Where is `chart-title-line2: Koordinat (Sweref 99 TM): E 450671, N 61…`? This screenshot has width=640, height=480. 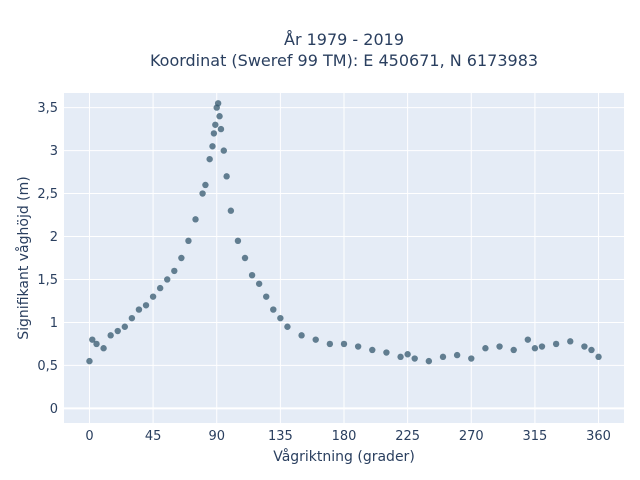 chart-title-line2: Koordinat (Sweref 99 TM): E 450671, N 61… is located at coordinates (344, 60).